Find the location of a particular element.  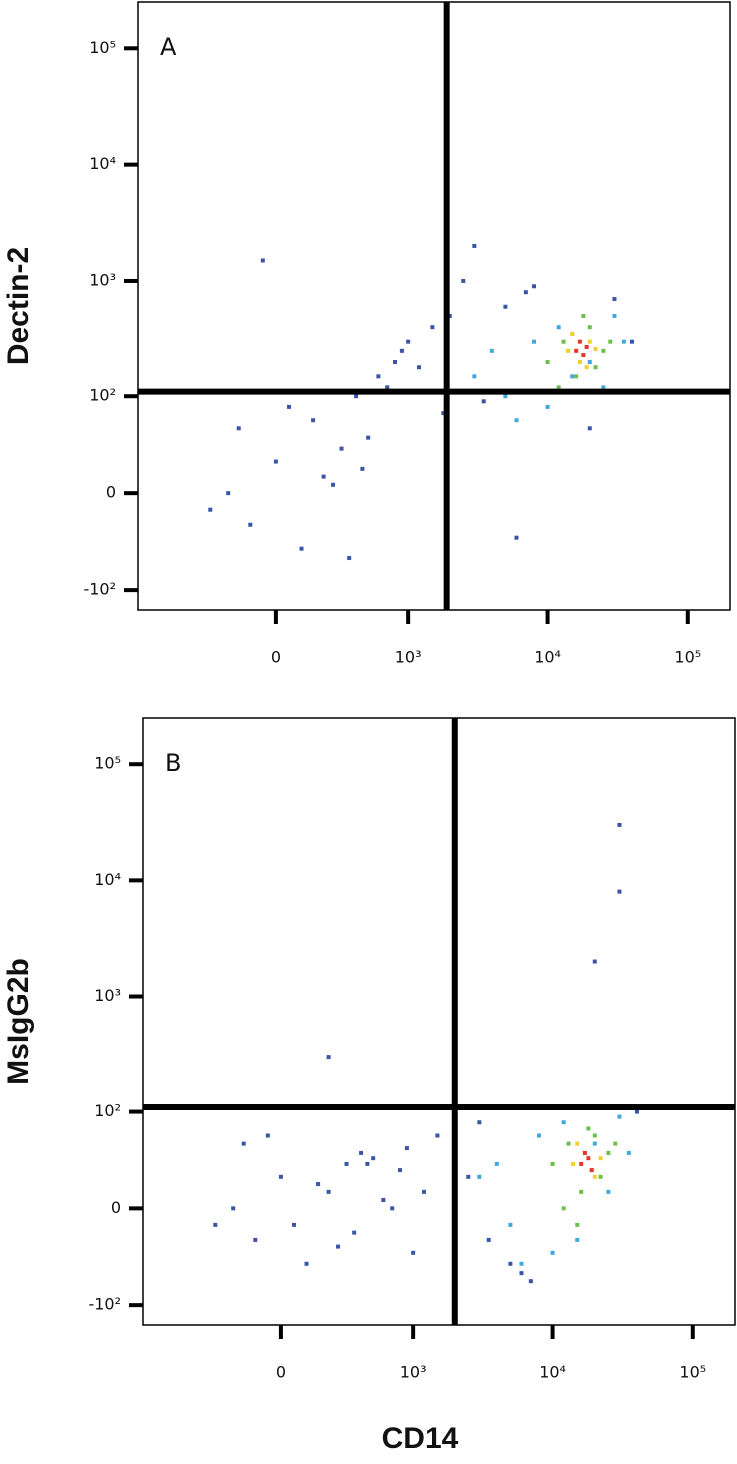

panel-letter: A is located at coordinates (168, 47).